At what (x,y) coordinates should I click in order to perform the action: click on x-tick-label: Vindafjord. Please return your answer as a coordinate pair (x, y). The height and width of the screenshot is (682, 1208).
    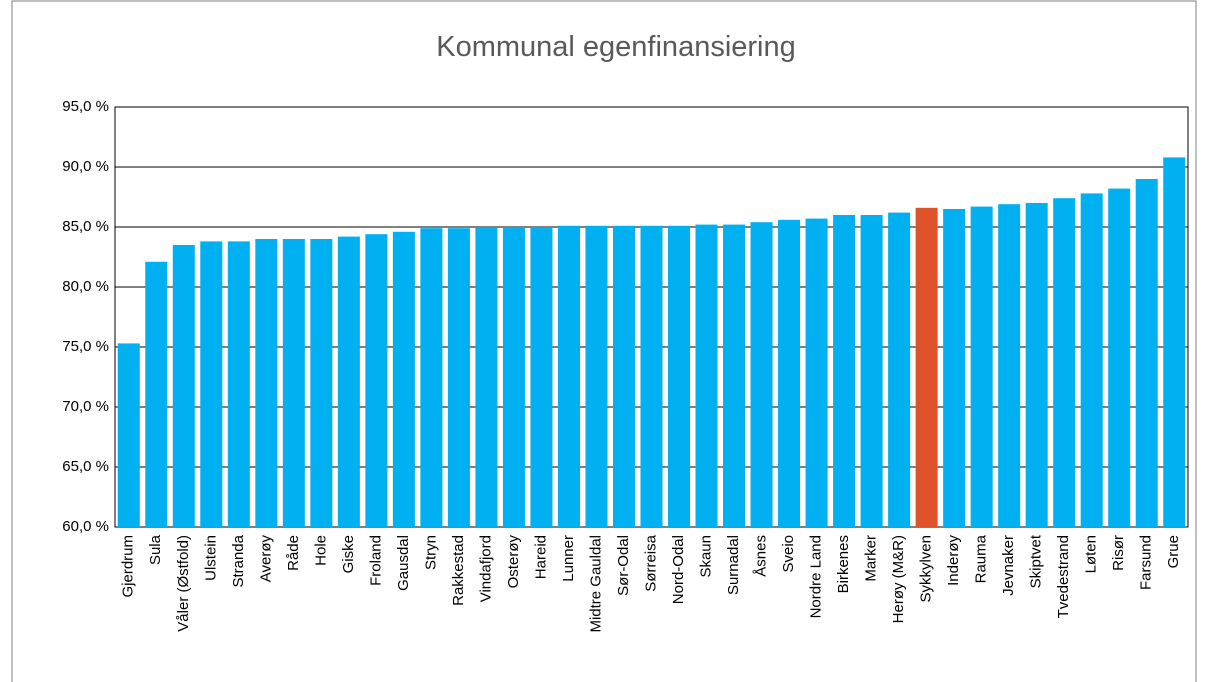
    Looking at the image, I should click on (485, 568).